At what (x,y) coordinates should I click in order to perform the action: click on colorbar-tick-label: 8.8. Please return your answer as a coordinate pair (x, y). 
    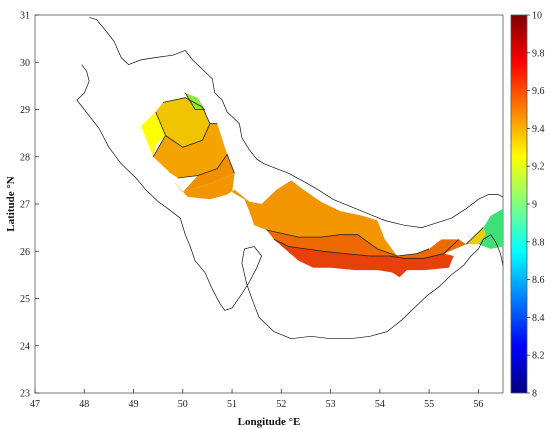
    Looking at the image, I should click on (538, 242).